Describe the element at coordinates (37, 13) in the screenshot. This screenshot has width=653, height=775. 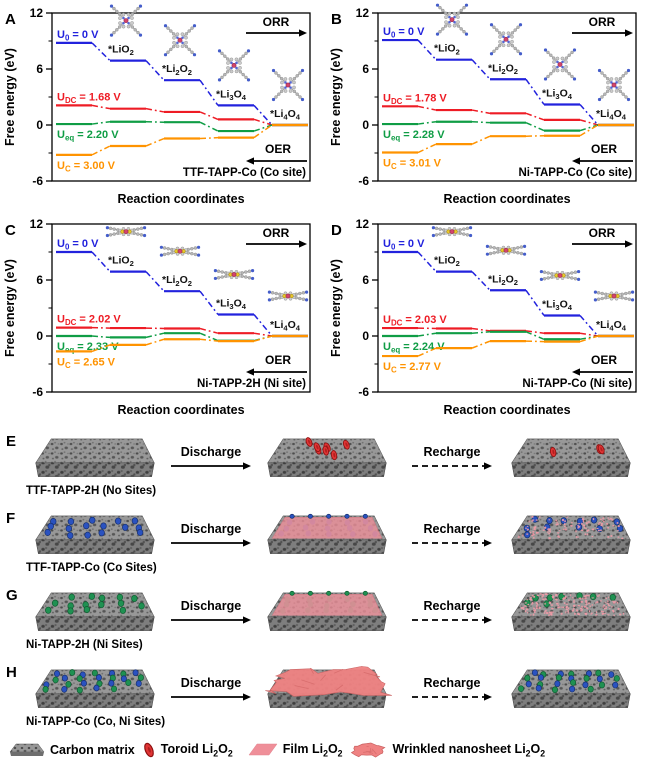
I see `y-tick-label: 12` at that location.